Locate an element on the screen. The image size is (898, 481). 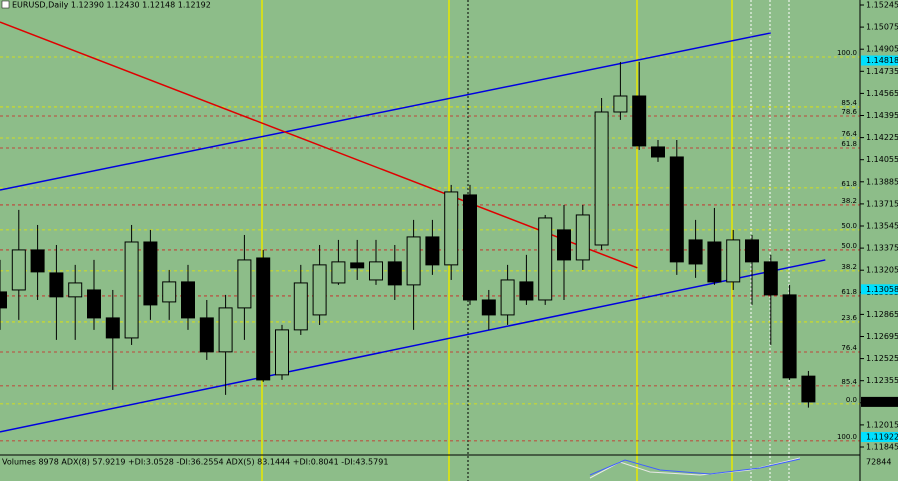
y-tick-label: 1.12865 is located at coordinates (882, 314).